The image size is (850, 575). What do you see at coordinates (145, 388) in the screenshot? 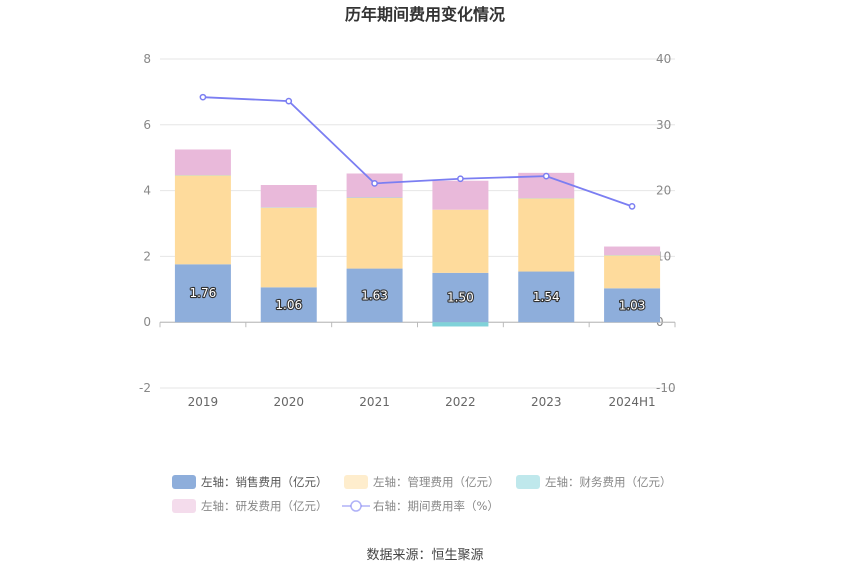
I see `left-axis-tick-label: -2` at bounding box center [145, 388].